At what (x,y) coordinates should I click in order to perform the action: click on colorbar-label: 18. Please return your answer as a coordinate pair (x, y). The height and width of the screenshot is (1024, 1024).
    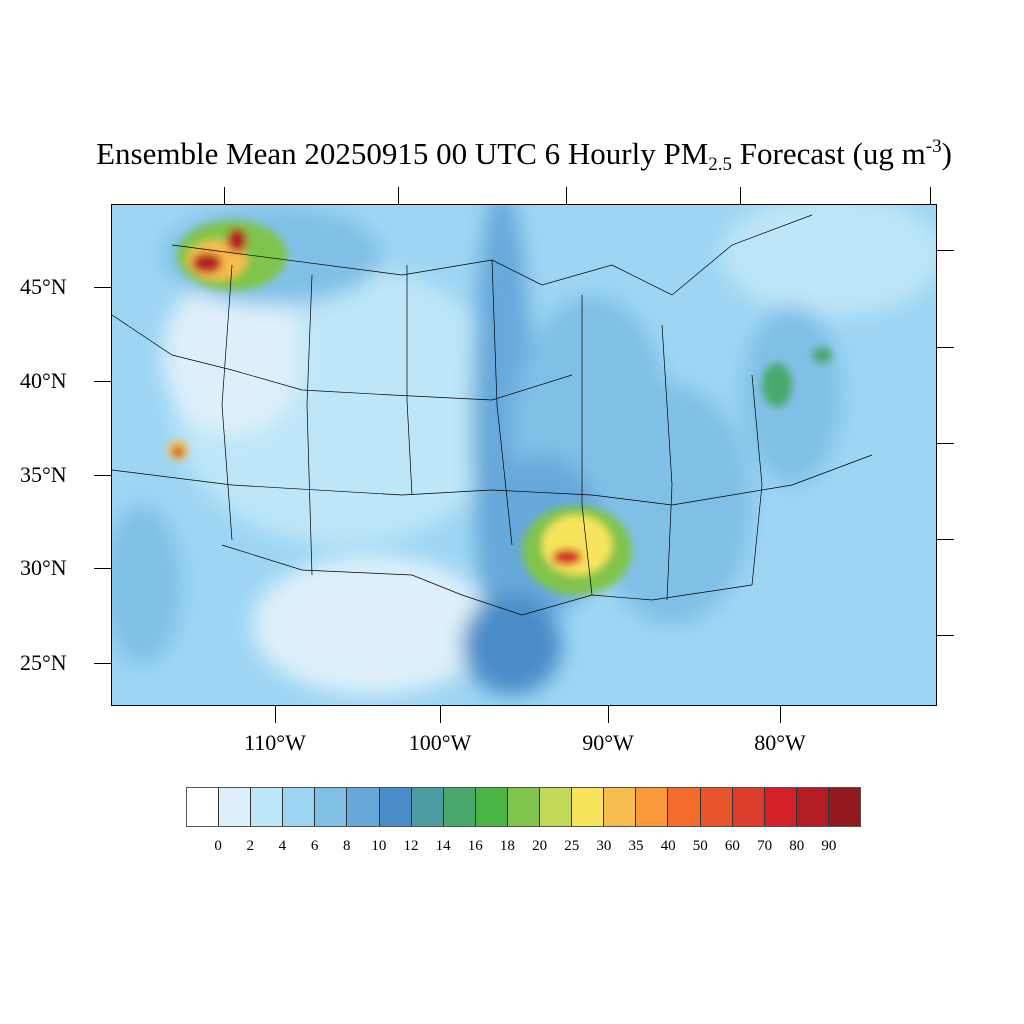
    Looking at the image, I should click on (507, 846).